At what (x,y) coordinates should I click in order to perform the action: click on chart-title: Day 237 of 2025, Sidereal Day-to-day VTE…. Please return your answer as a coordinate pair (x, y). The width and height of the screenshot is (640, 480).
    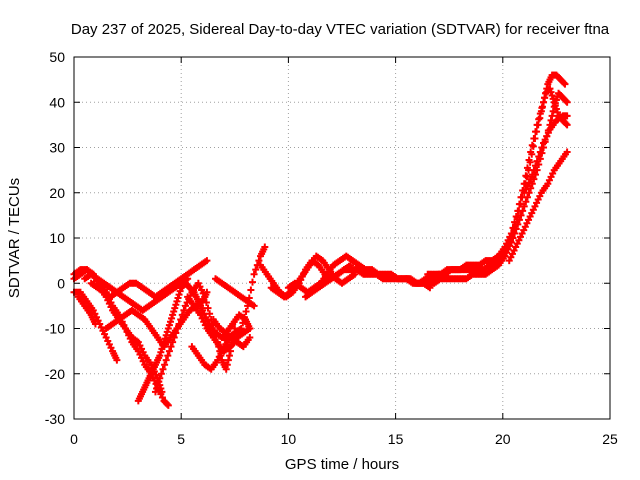
    Looking at the image, I should click on (340, 29).